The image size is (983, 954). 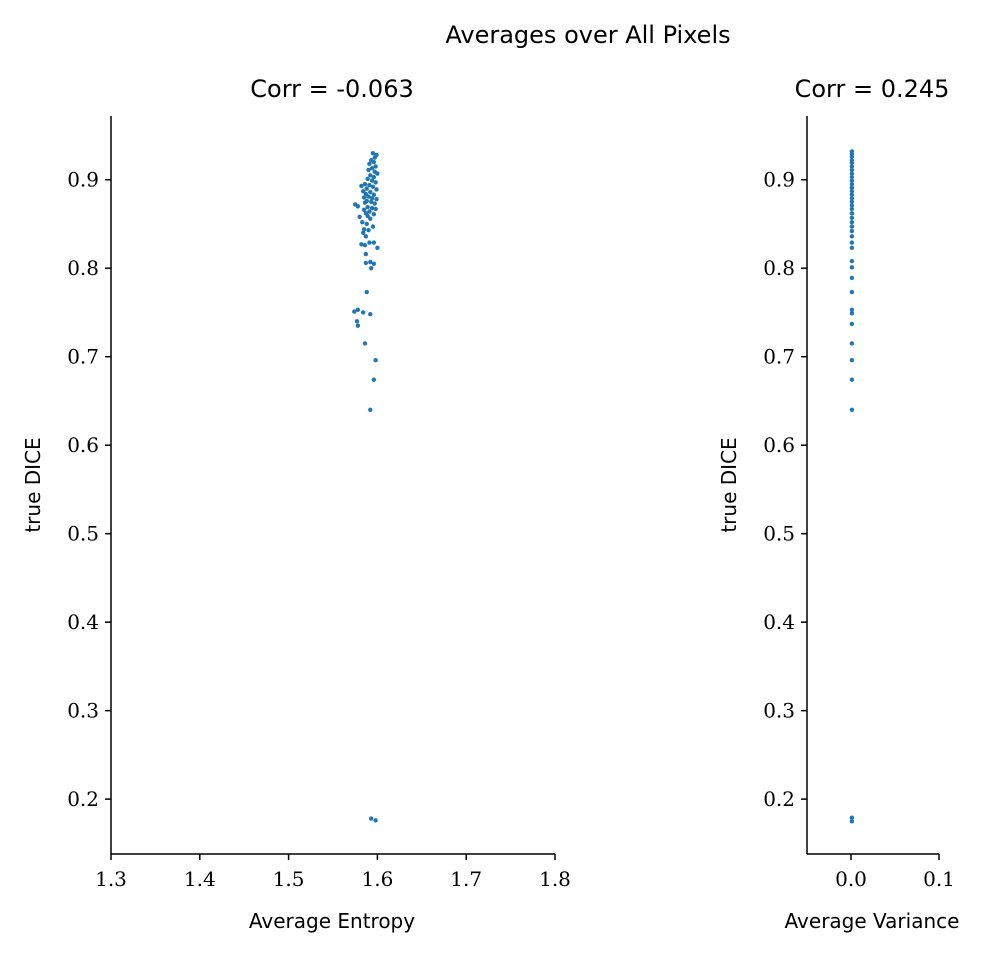 What do you see at coordinates (555, 879) in the screenshot?
I see `entropy-xtick-label: 1.8` at bounding box center [555, 879].